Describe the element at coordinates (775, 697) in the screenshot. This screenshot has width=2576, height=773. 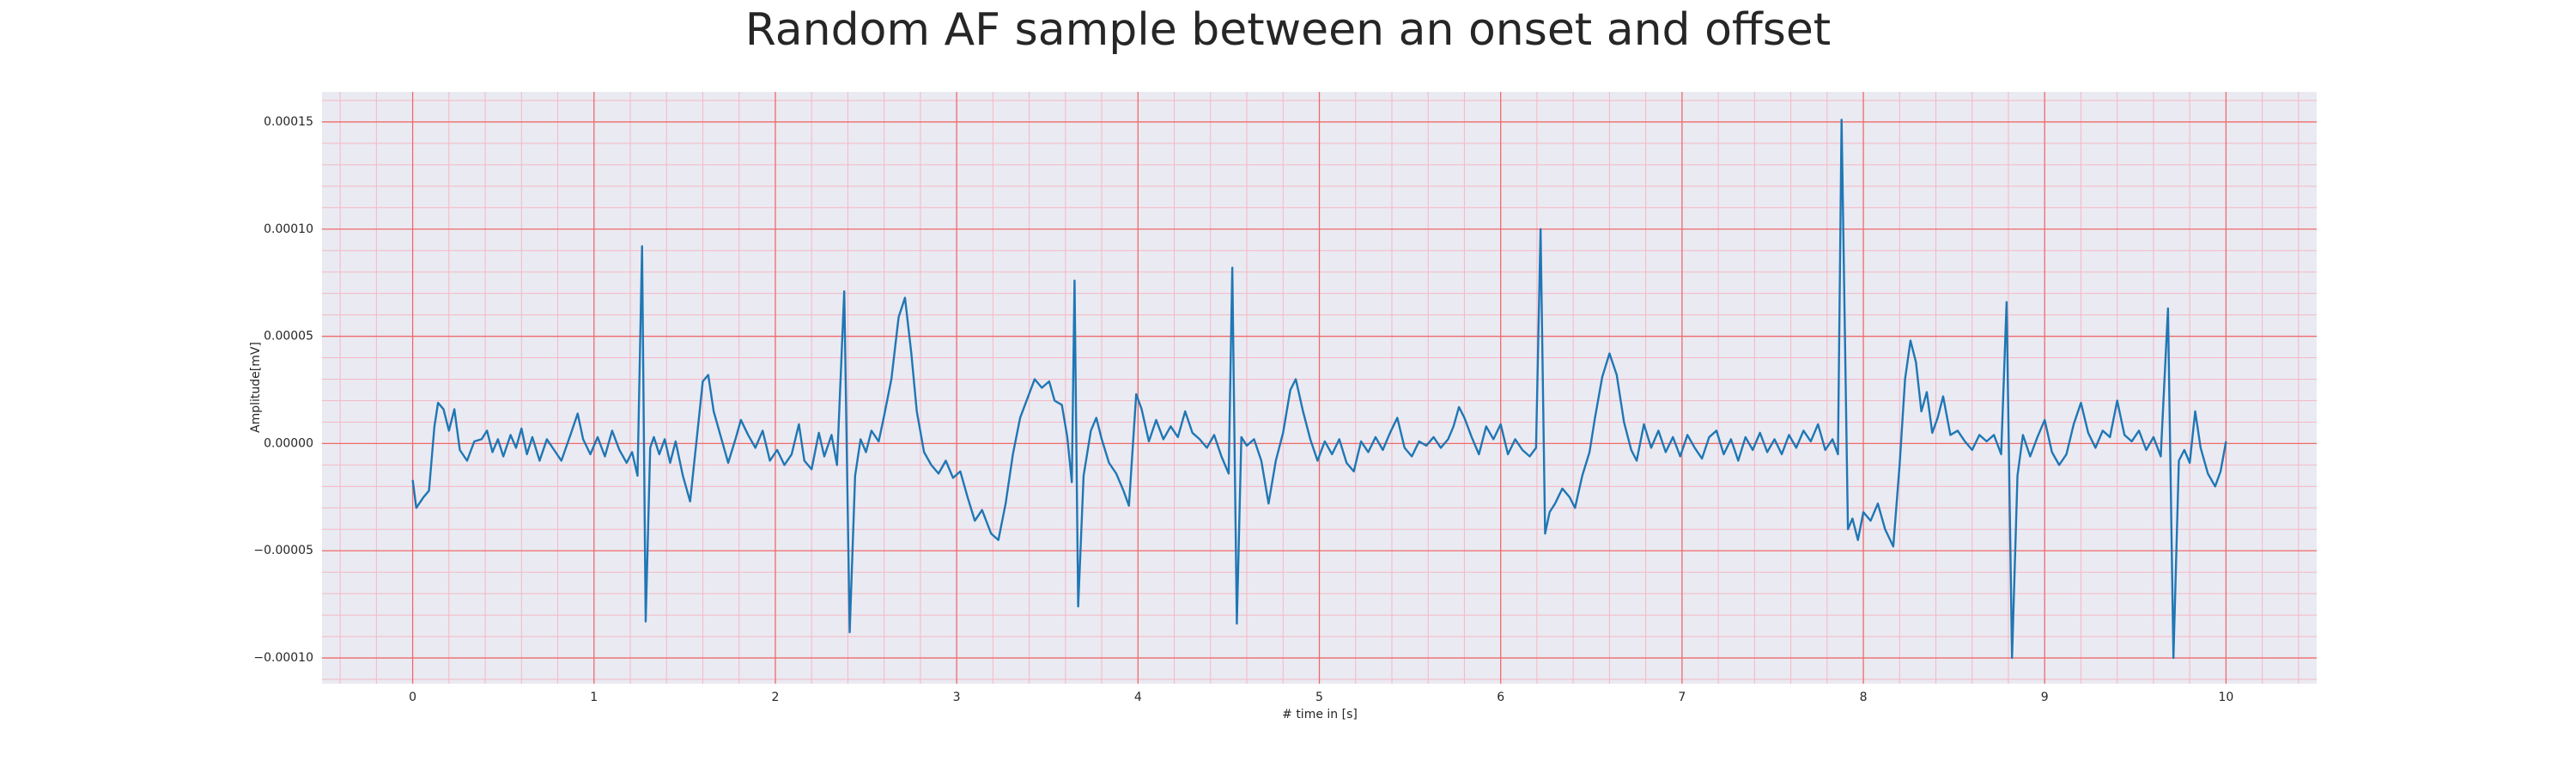
I see `x-tick-label: 2` at that location.